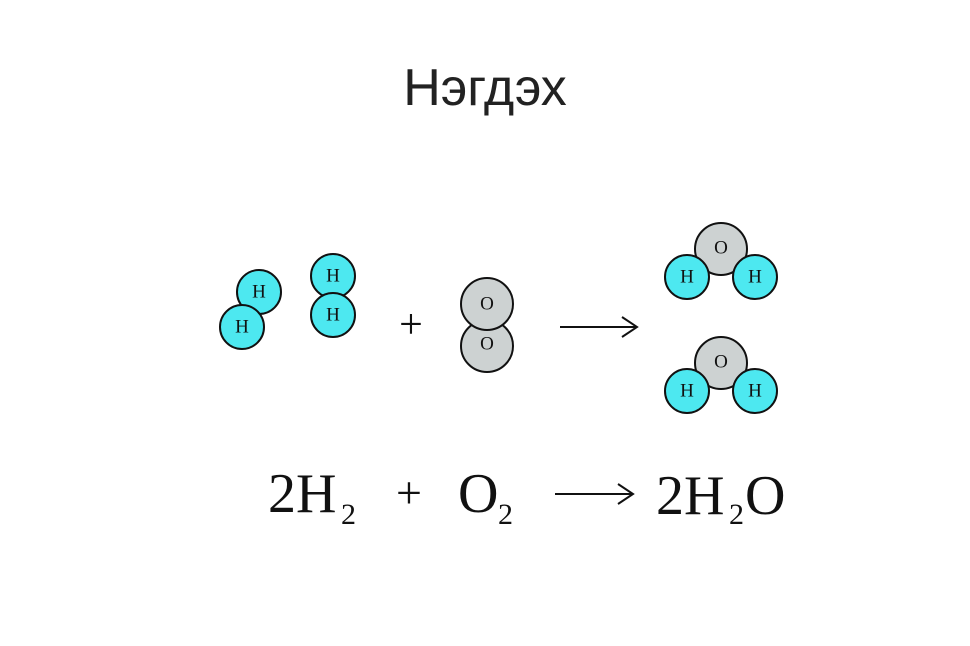 The image size is (970, 646). What do you see at coordinates (409, 492) in the screenshot?
I see `equation-plus-sign: +` at bounding box center [409, 492].